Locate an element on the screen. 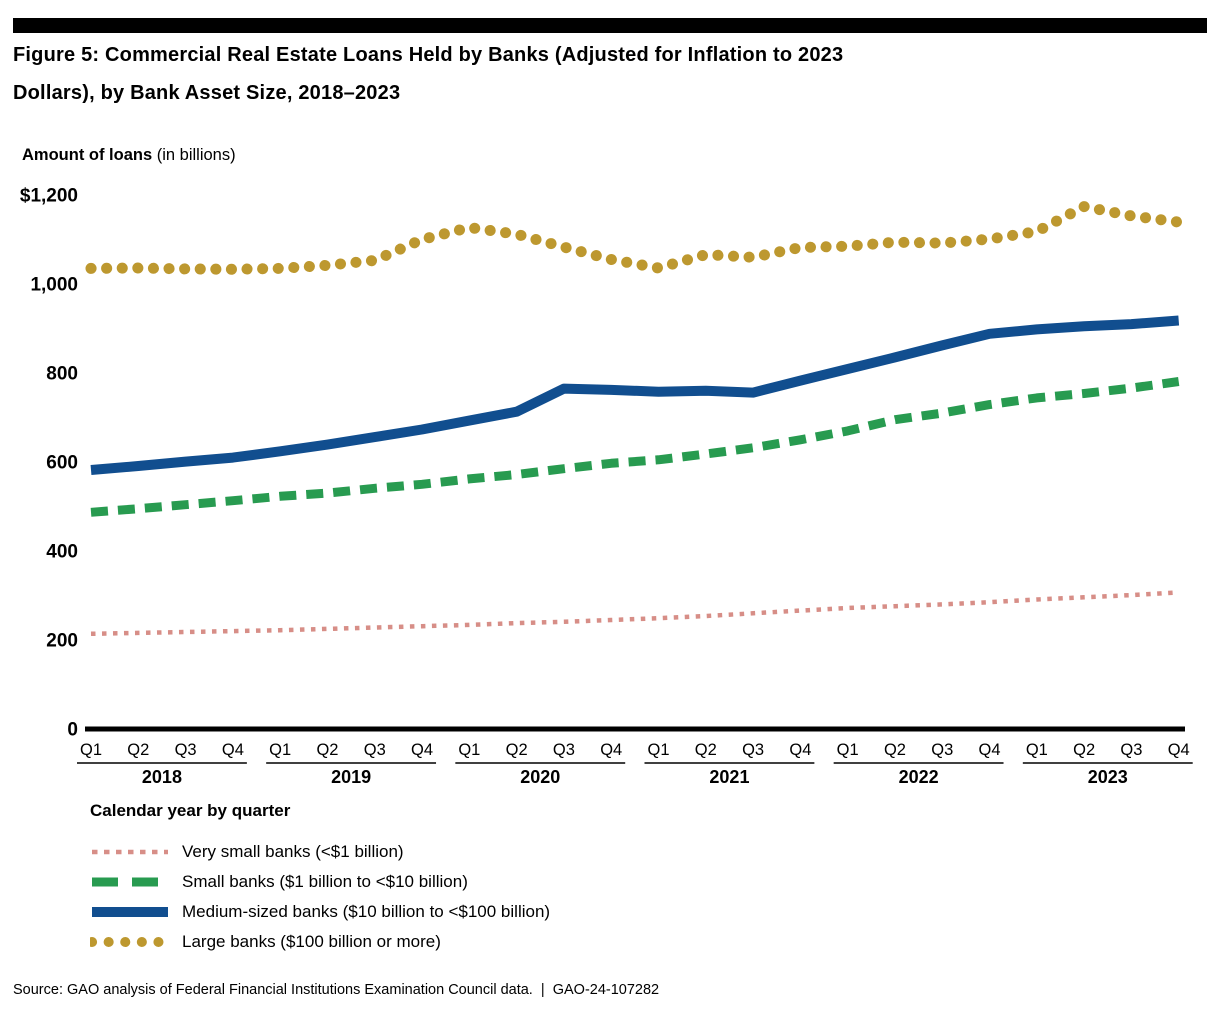 The image size is (1221, 1017). x-axis-line is located at coordinates (635, 729).